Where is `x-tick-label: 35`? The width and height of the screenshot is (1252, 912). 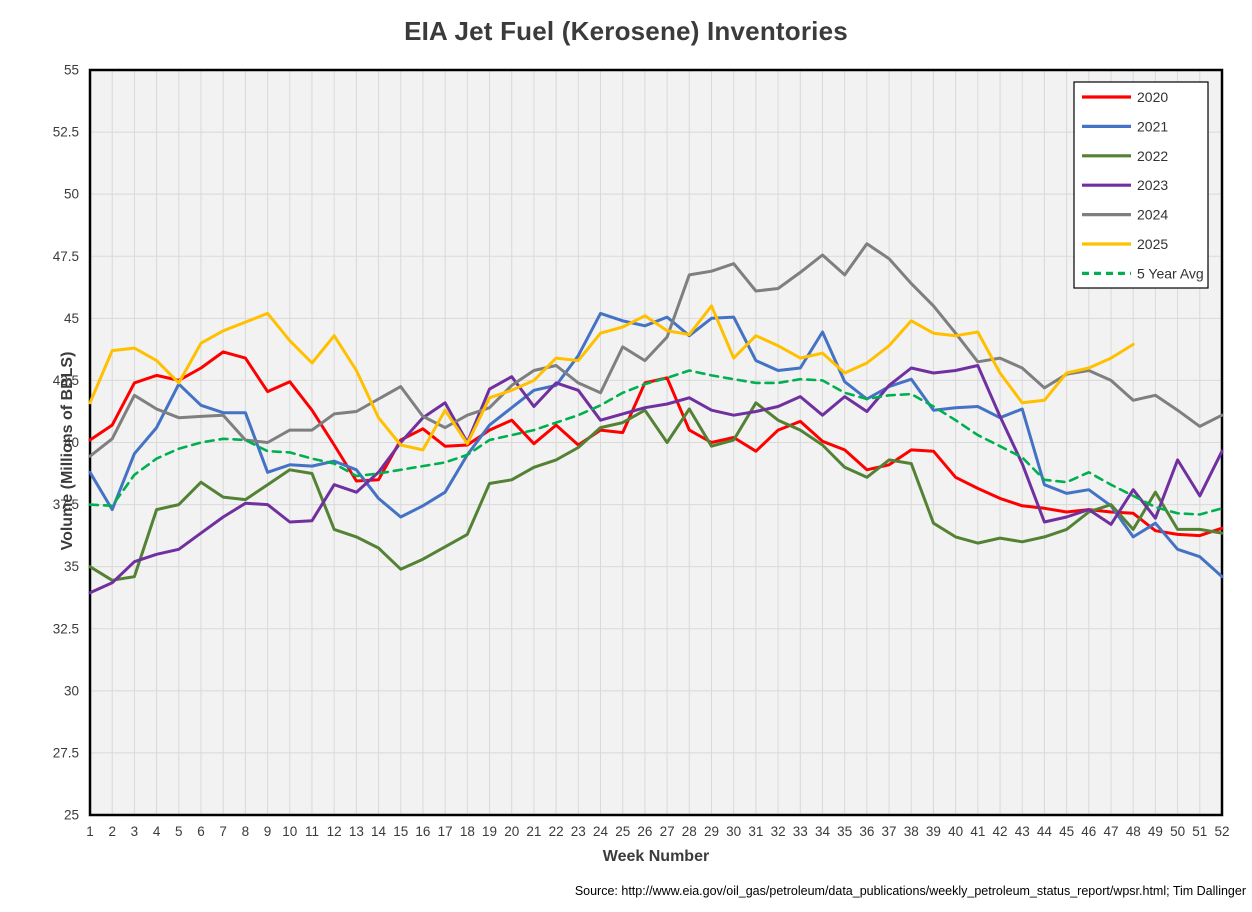 x-tick-label: 35 is located at coordinates (844, 831).